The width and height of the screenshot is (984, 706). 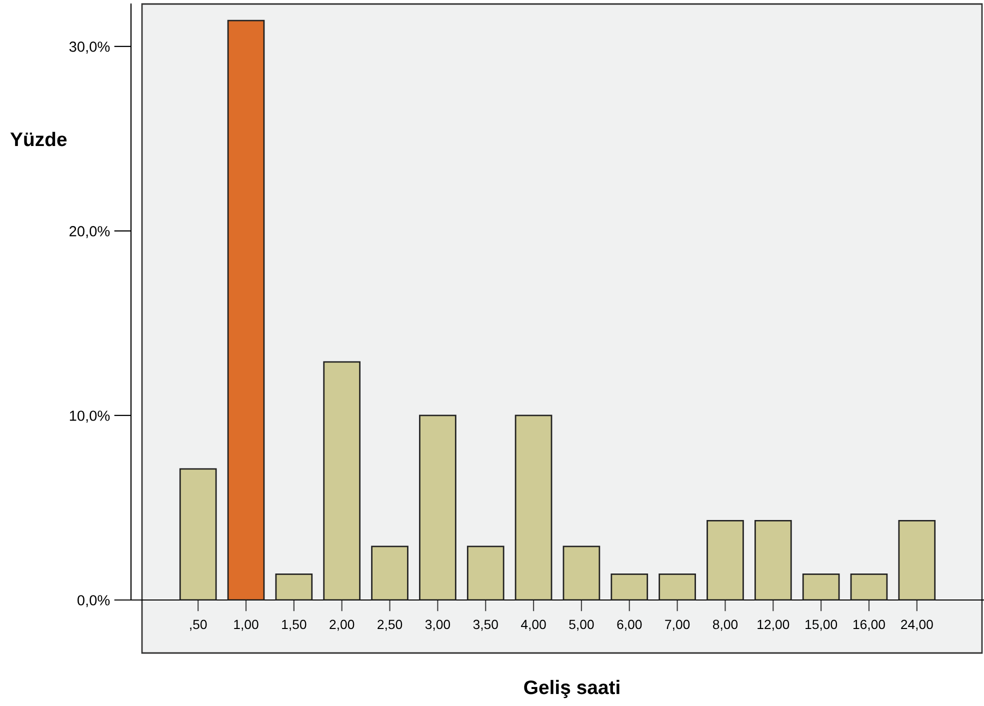 What do you see at coordinates (774, 625) in the screenshot?
I see `x-tick-label: 12,00` at bounding box center [774, 625].